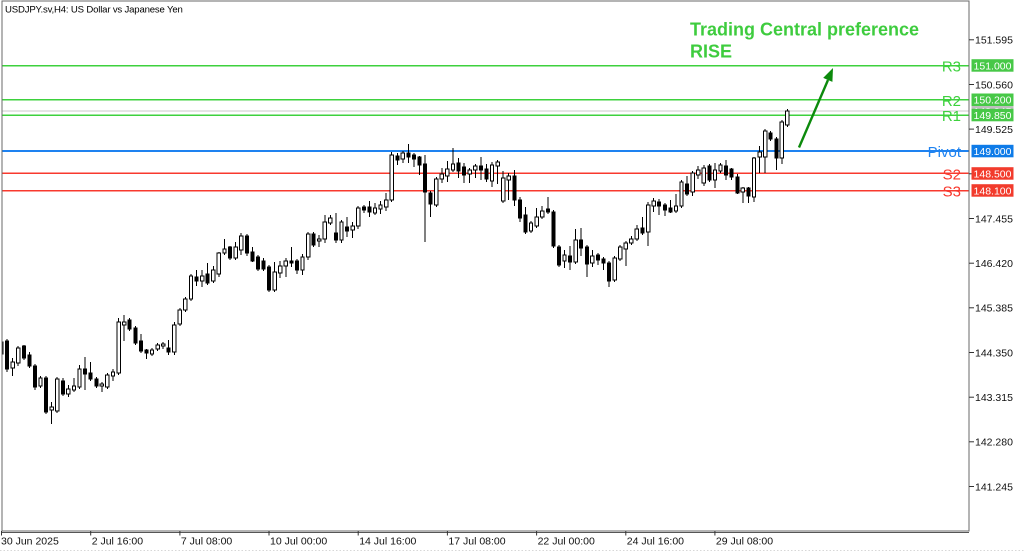 This screenshot has width=1024, height=556. What do you see at coordinates (566, 542) in the screenshot?
I see `svg-text: 22 Jul 00:00` at bounding box center [566, 542].